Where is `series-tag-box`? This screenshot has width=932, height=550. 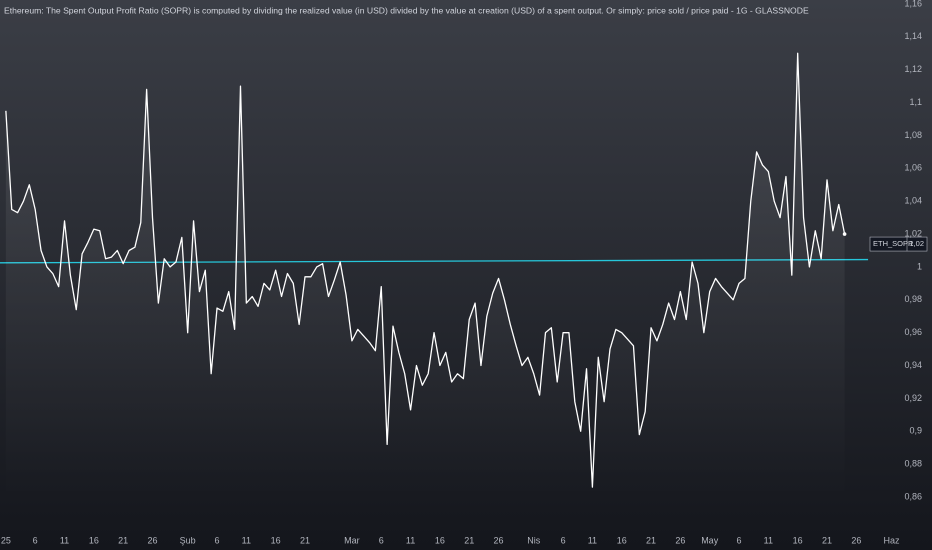 series-tag-box is located at coordinates (898, 244).